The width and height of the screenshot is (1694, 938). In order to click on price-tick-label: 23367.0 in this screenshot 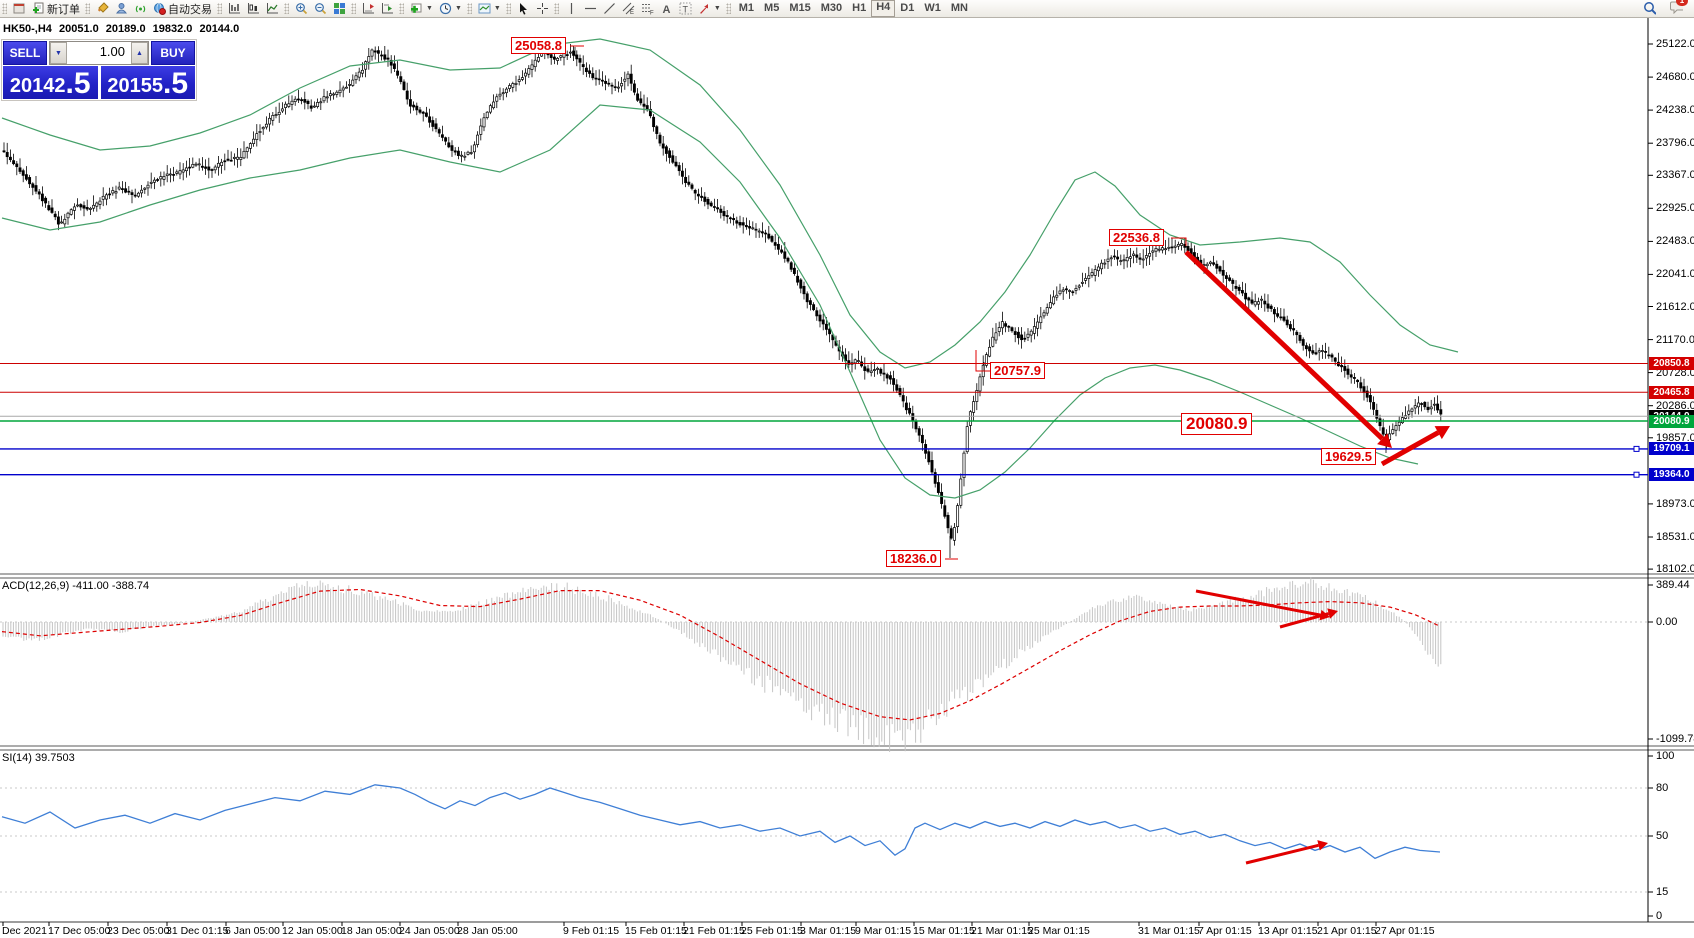, I will do `click(1675, 175)`.